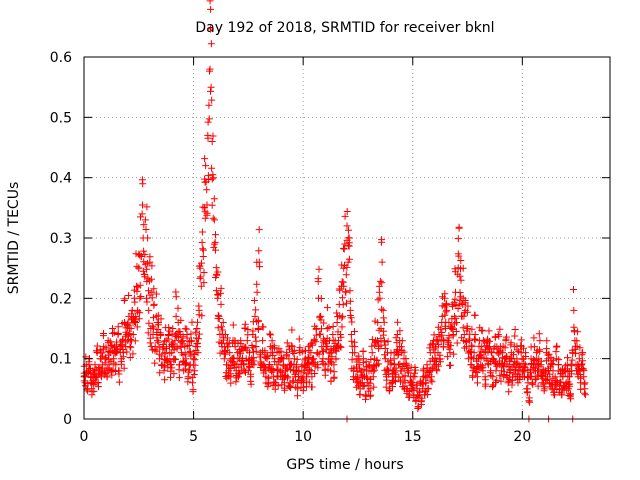 This screenshot has height=480, width=640. What do you see at coordinates (61, 299) in the screenshot?
I see `y-tick-label: 0.2` at bounding box center [61, 299].